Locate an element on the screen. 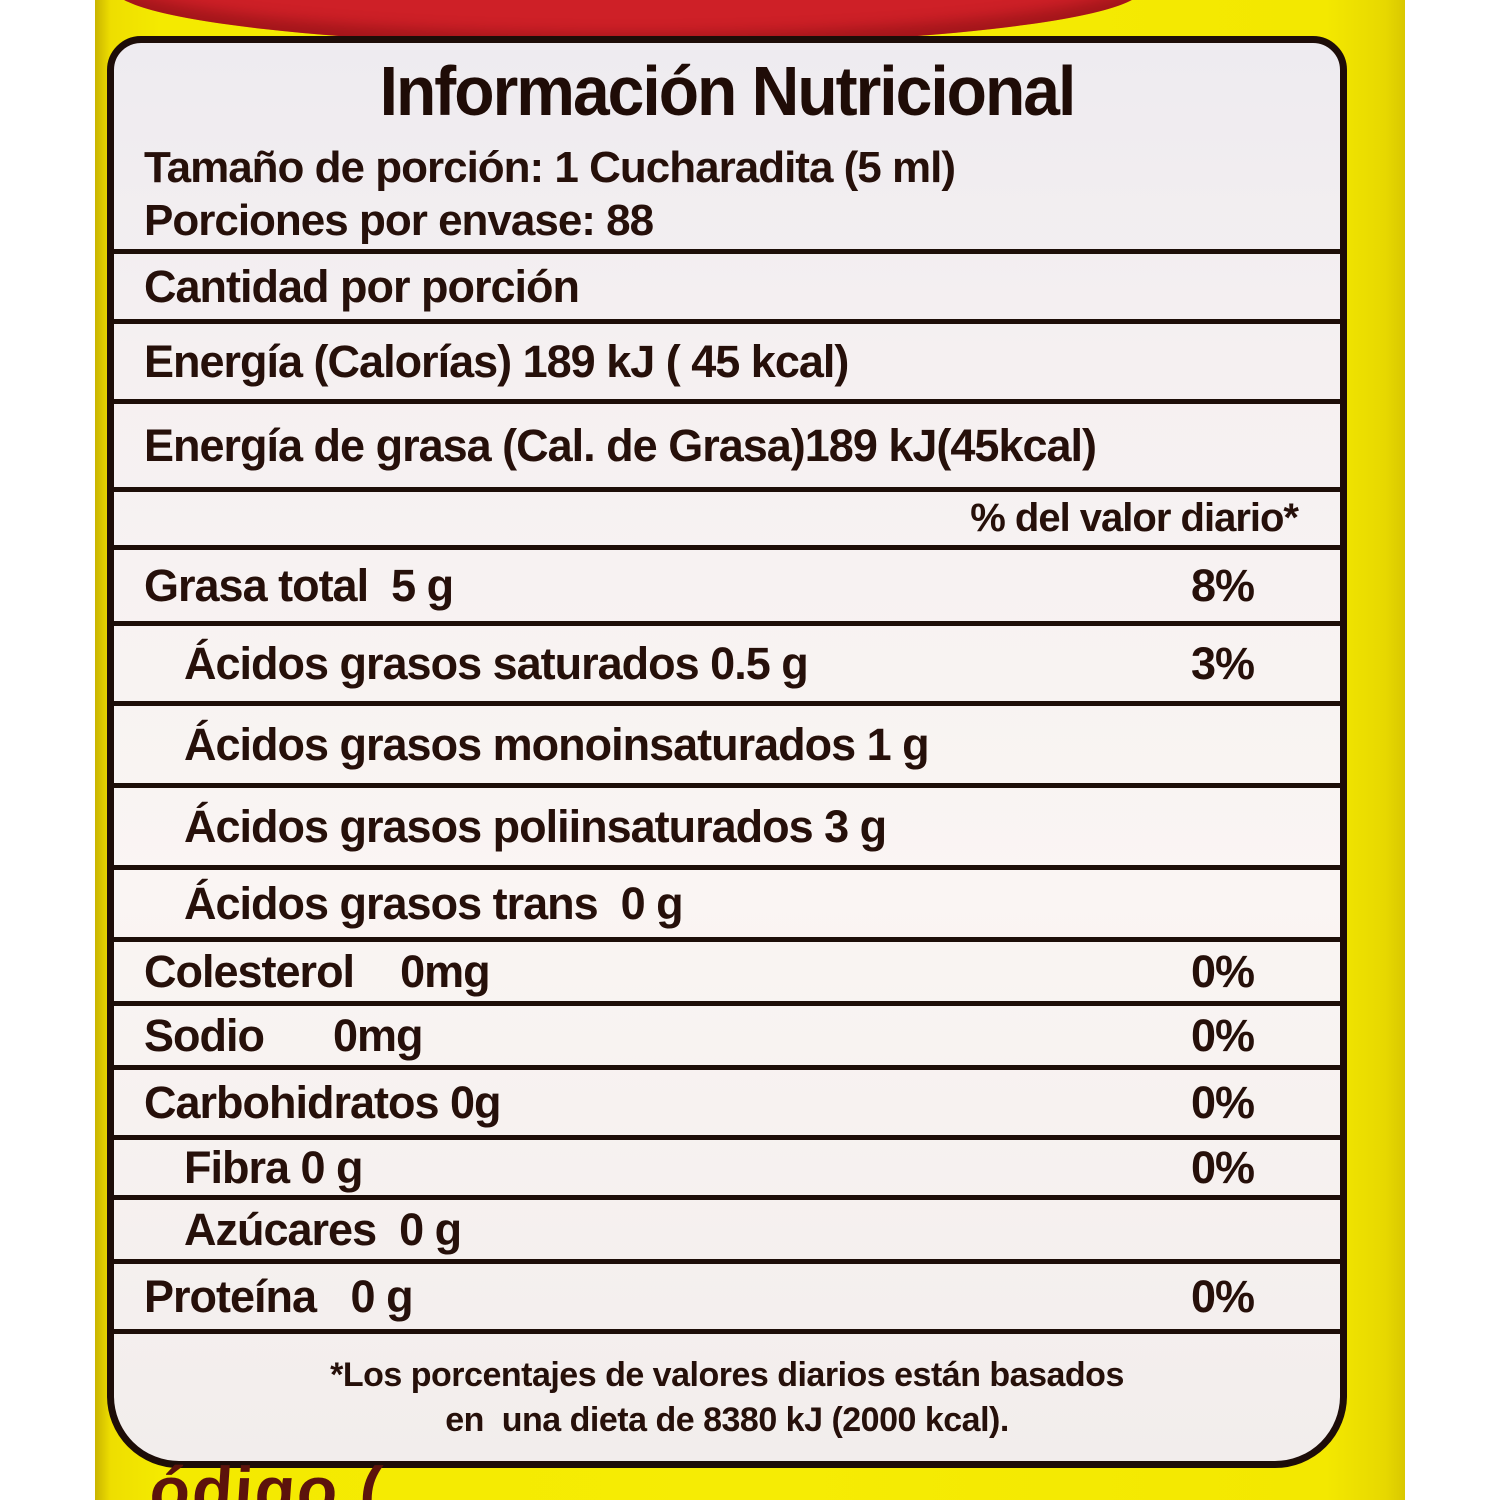  nutrition-row: Azúcares 0 g is located at coordinates (727, 1227).